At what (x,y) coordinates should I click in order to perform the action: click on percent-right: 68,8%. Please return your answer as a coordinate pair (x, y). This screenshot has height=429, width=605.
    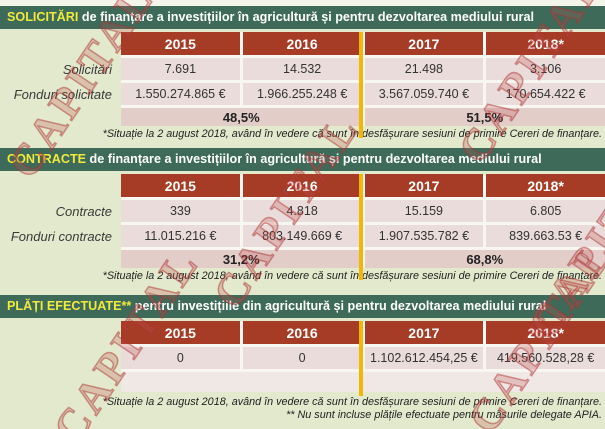
    Looking at the image, I should click on (484, 259).